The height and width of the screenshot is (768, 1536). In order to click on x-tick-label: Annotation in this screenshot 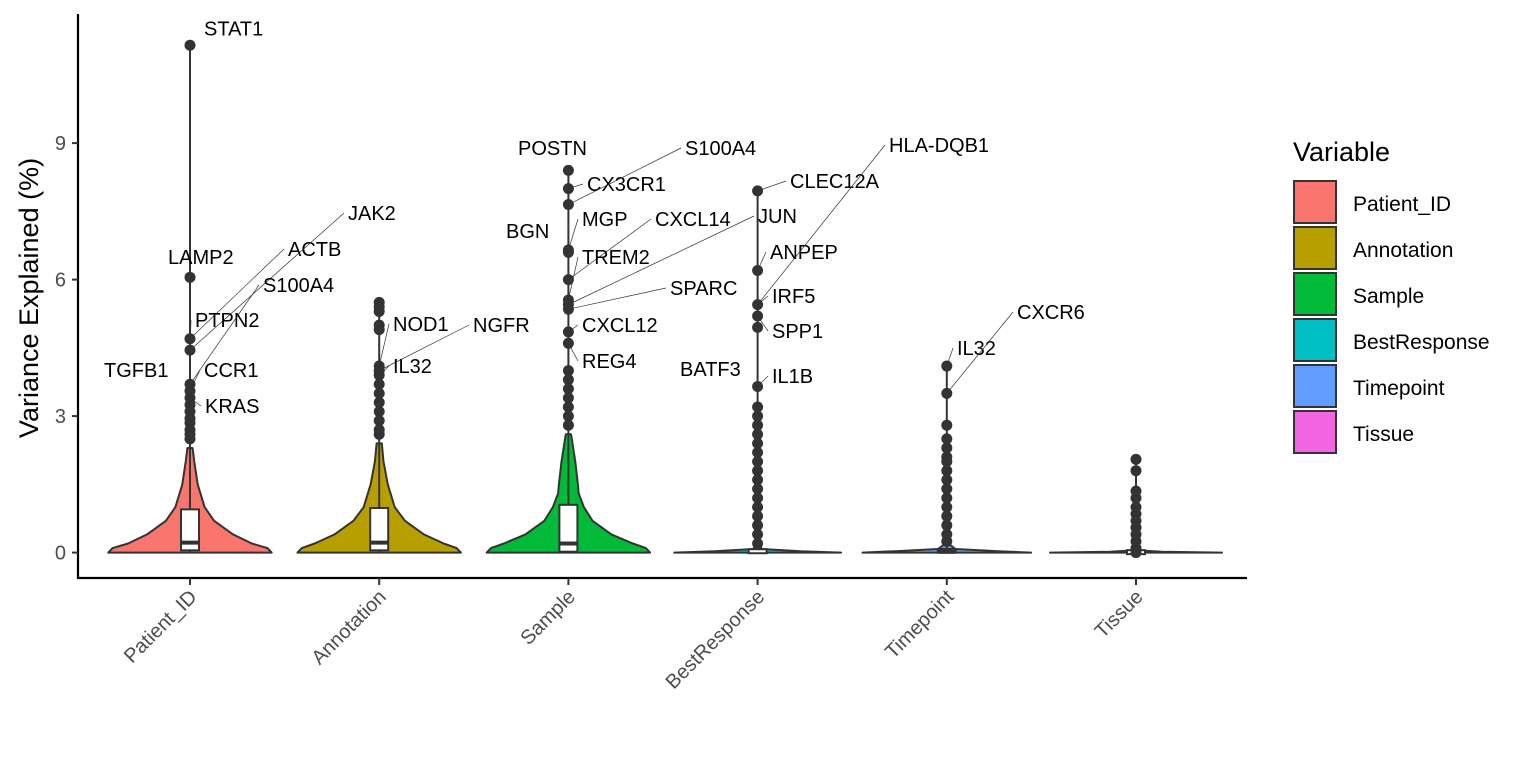, I will do `click(349, 627)`.